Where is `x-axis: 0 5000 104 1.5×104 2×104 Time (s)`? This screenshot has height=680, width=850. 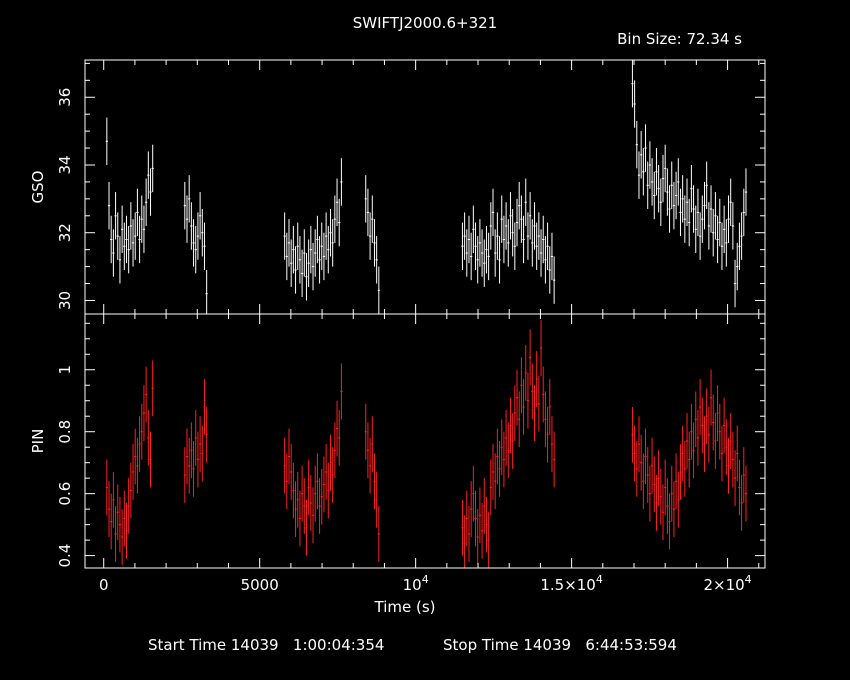 x-axis: 0 5000 104 1.5×104 2×104 Time (s) is located at coordinates (425, 594).